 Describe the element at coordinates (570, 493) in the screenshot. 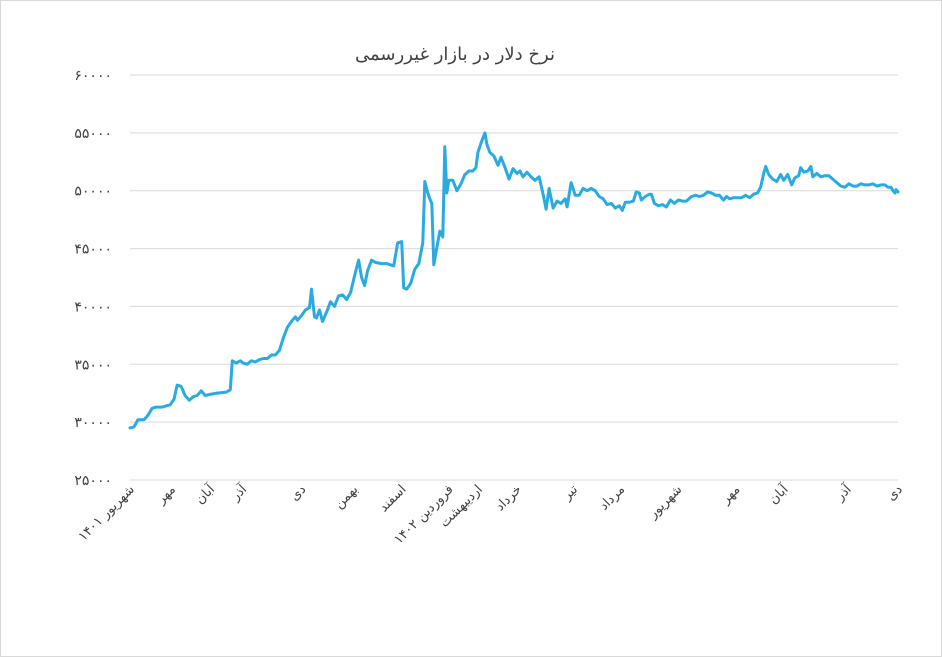

I see `x-tick-label: تیر` at that location.